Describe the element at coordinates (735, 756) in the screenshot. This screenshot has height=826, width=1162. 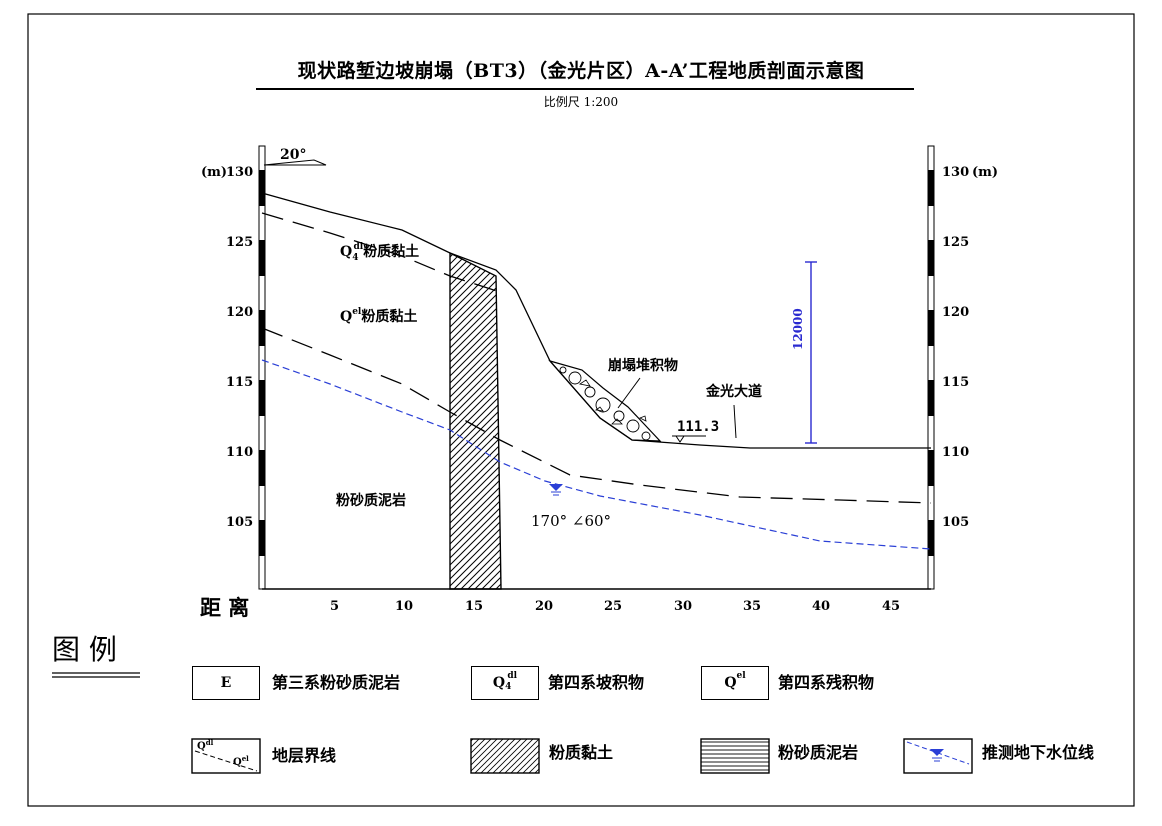
I see `legend-mudstone-symbol` at that location.